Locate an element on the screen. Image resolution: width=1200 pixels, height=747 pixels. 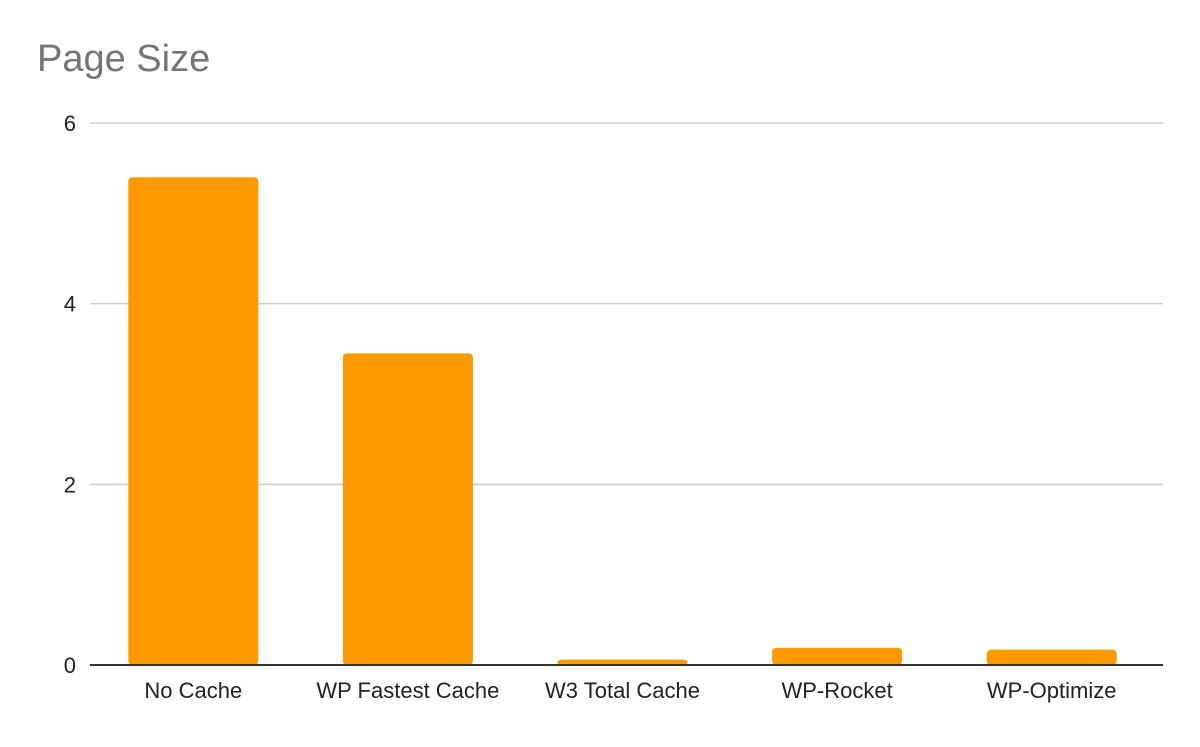
y-tick-label-2: 2 is located at coordinates (70, 484).